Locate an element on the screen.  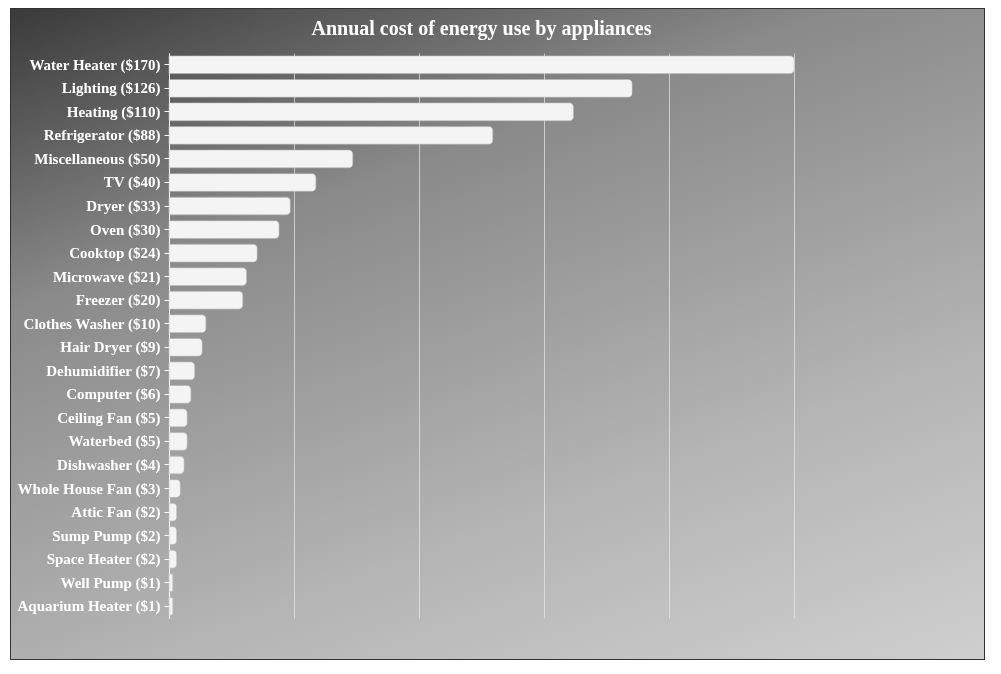
y-tick-label: Ceiling Fan ($5) is located at coordinates (109, 418).